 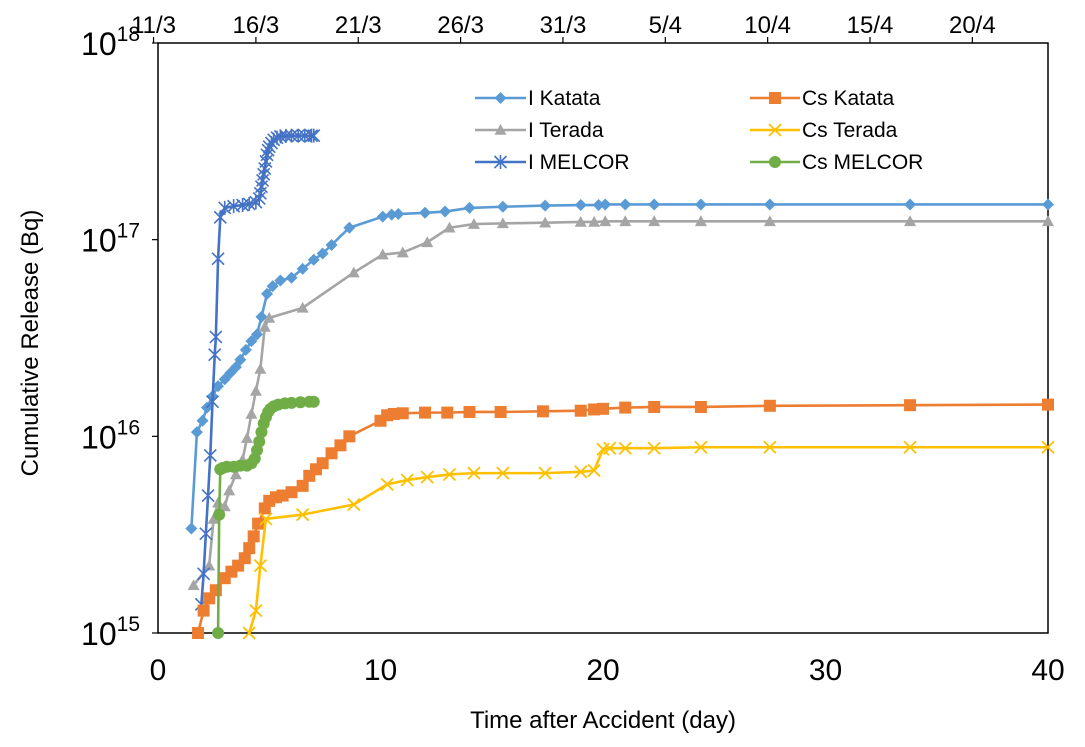 I want to click on y-tick-label: 1017, so click(x=110, y=239).